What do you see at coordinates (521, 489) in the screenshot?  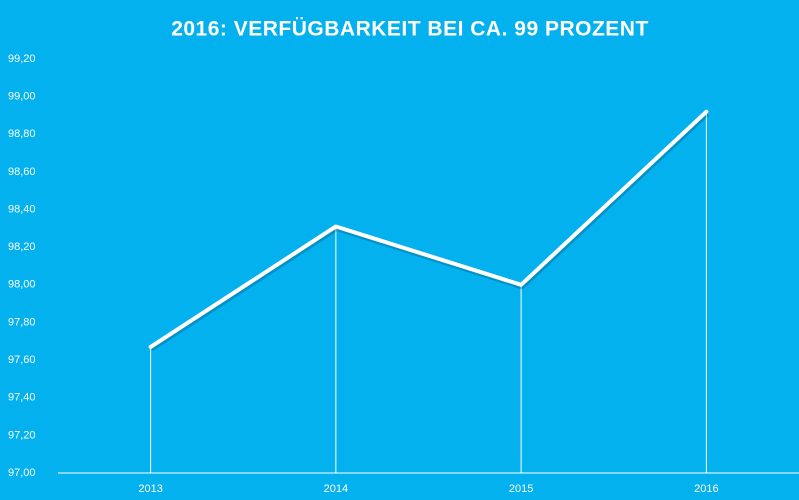 I see `x-tick-label: 2015` at bounding box center [521, 489].